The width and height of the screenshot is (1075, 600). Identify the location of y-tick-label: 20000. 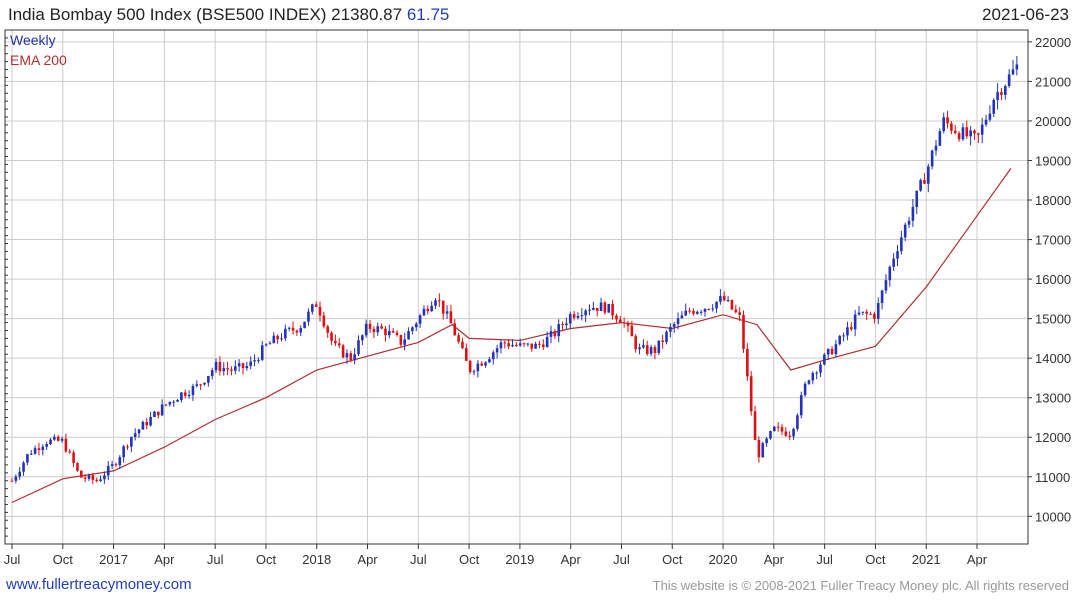
(1053, 121).